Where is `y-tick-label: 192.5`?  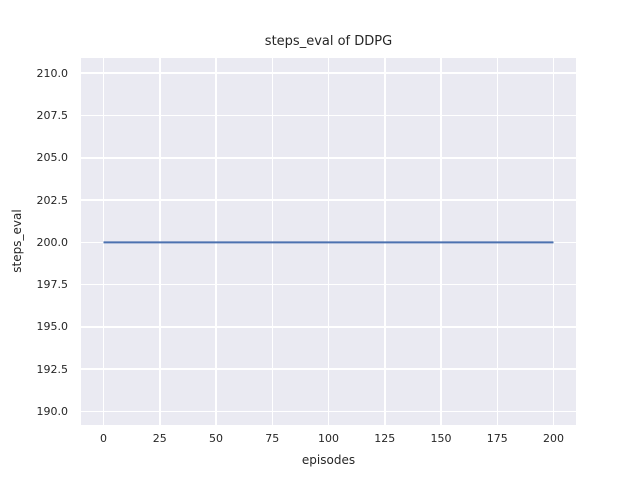
y-tick-label: 192.5 is located at coordinates (52, 369).